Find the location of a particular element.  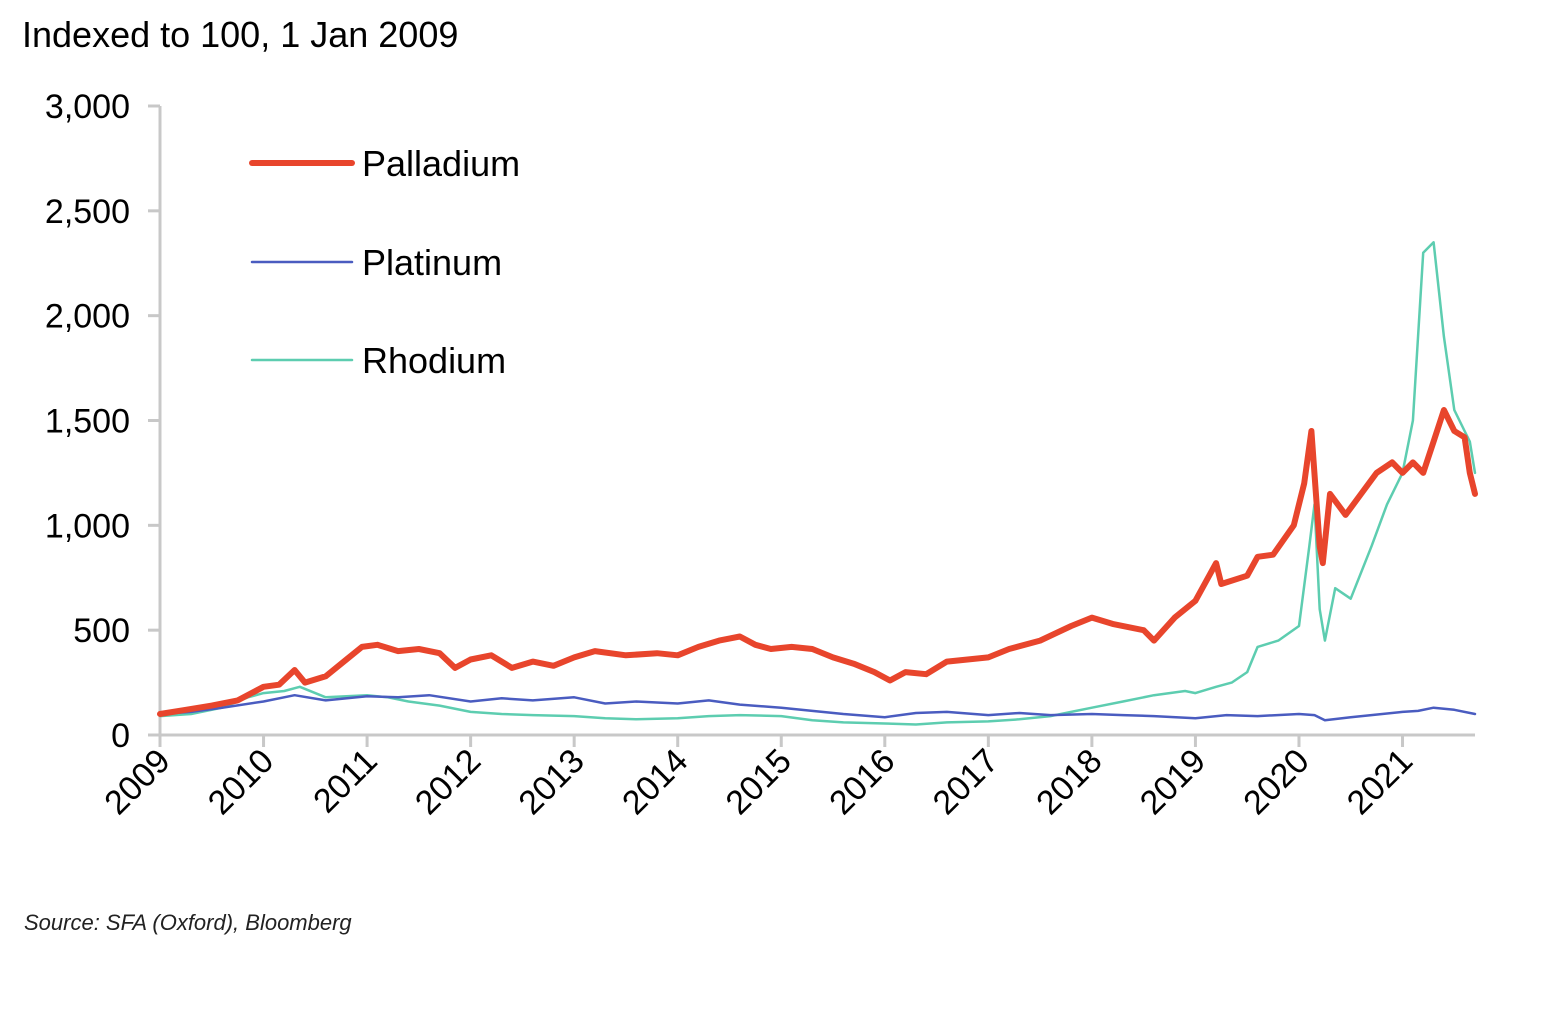

y-tick-label: 1,500 is located at coordinates (87, 422).